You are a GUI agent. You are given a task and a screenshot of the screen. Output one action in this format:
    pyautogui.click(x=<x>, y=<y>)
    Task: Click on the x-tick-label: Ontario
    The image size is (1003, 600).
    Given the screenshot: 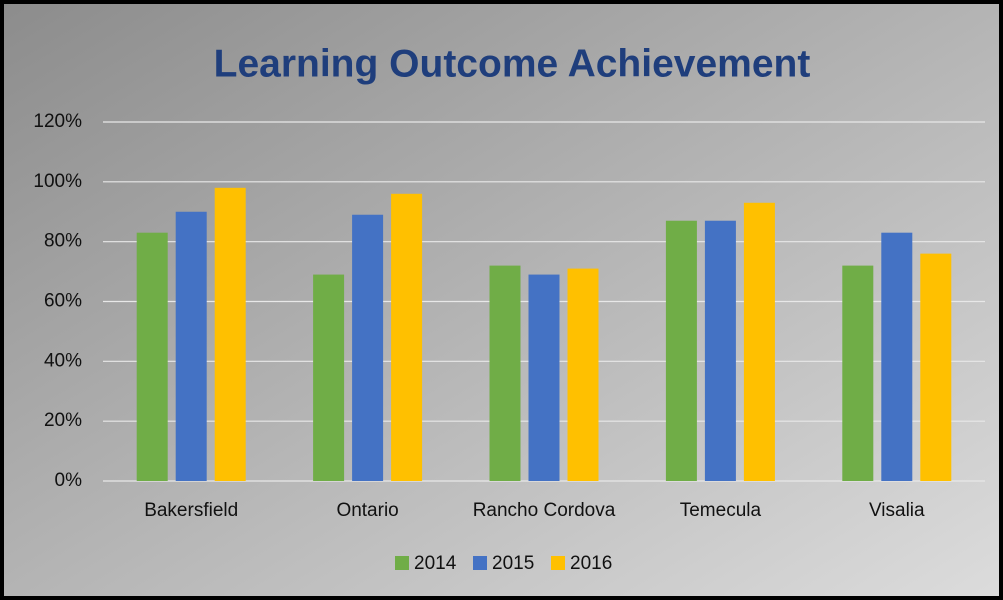 What is the action you would take?
    pyautogui.click(x=367, y=510)
    